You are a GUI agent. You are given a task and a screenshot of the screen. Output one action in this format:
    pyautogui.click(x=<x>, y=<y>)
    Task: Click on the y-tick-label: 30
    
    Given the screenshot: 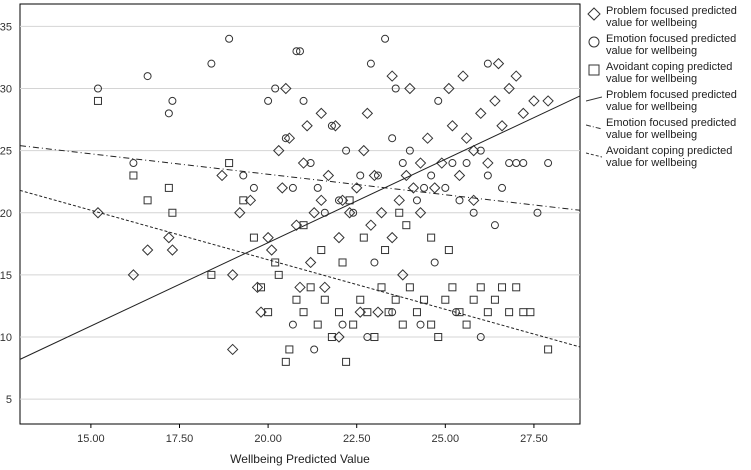 What is the action you would take?
    pyautogui.click(x=6, y=89)
    